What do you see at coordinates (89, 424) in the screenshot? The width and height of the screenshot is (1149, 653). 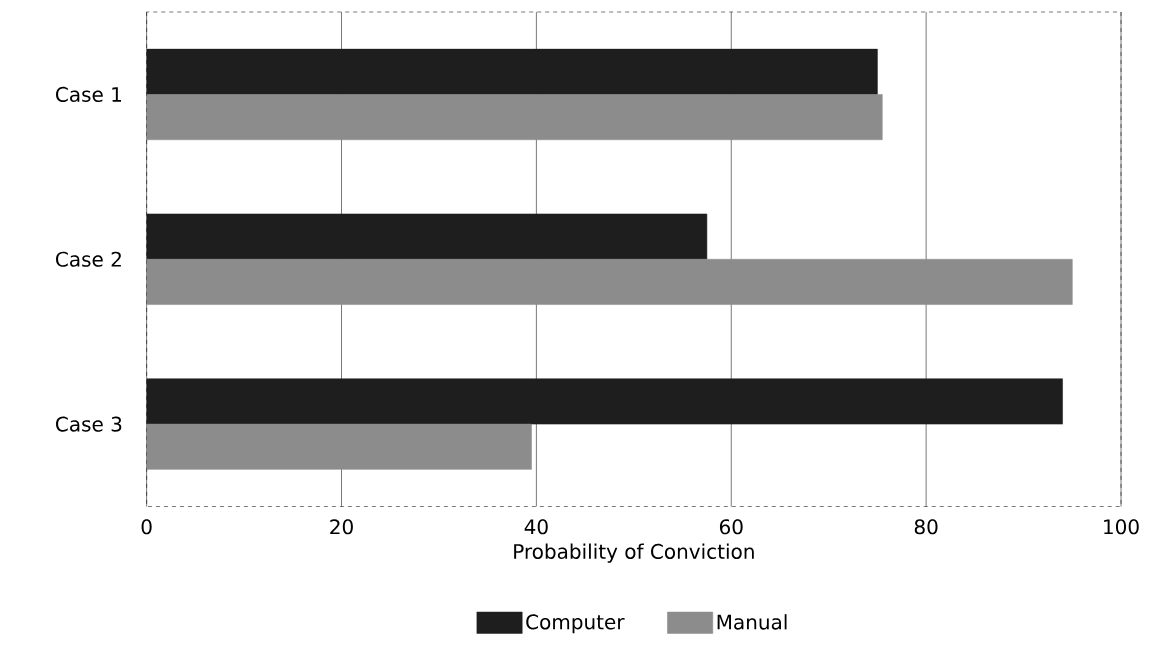 I see `y-tick-label: Case 3` at bounding box center [89, 424].